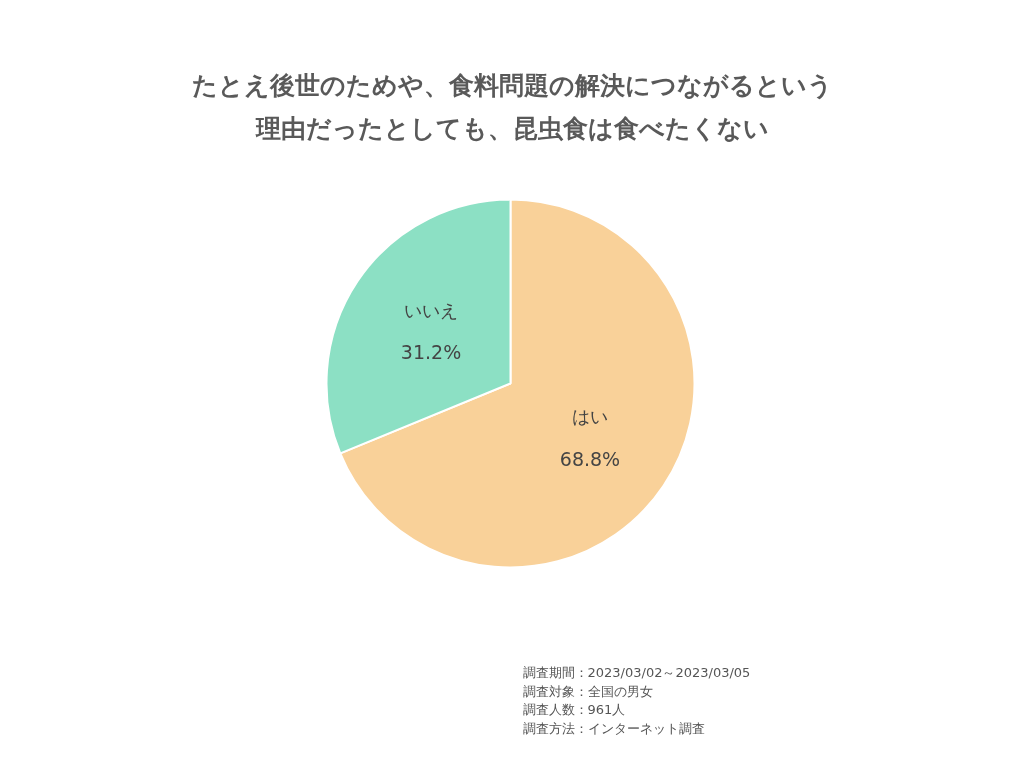  What do you see at coordinates (589, 417) in the screenshot?
I see `slice-label: はい` at bounding box center [589, 417].